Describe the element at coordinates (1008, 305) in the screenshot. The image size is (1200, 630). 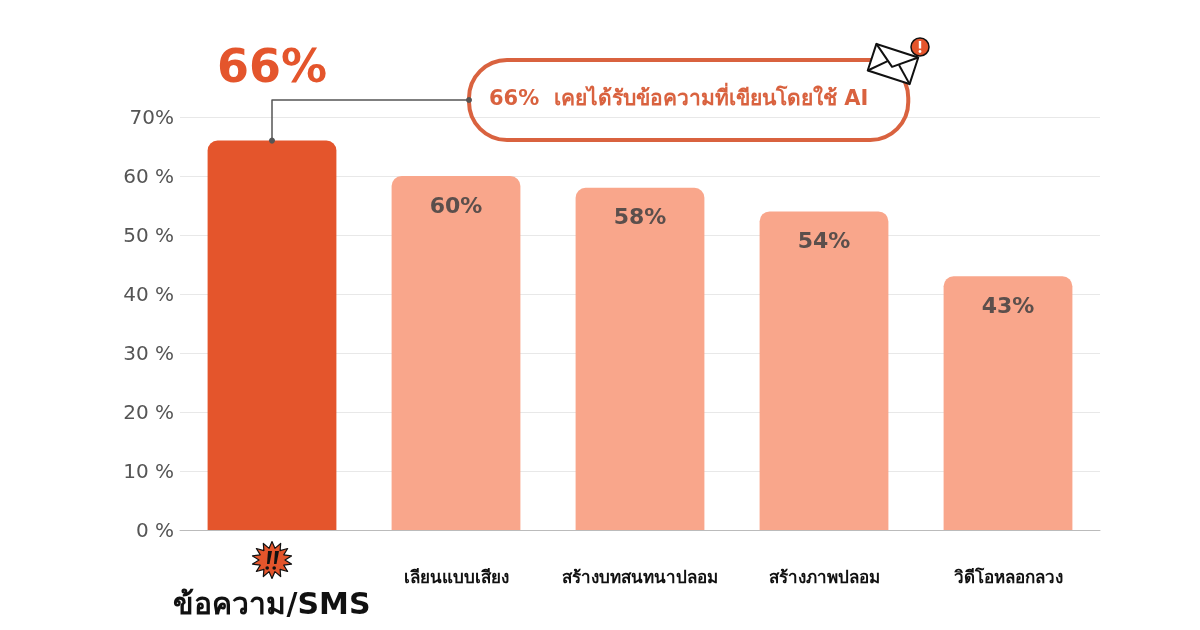
I see `data-label: 43%` at that location.